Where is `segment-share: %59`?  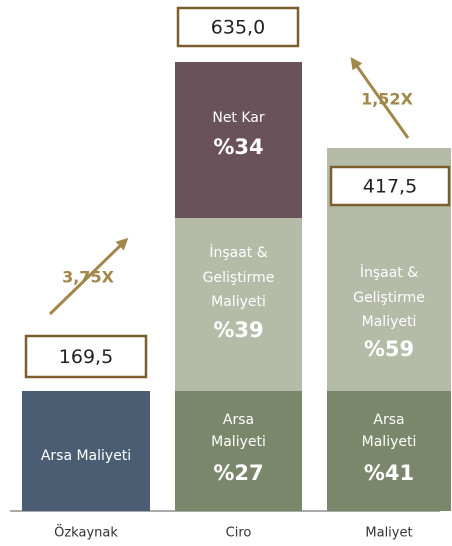
segment-share: %59 is located at coordinates (389, 349).